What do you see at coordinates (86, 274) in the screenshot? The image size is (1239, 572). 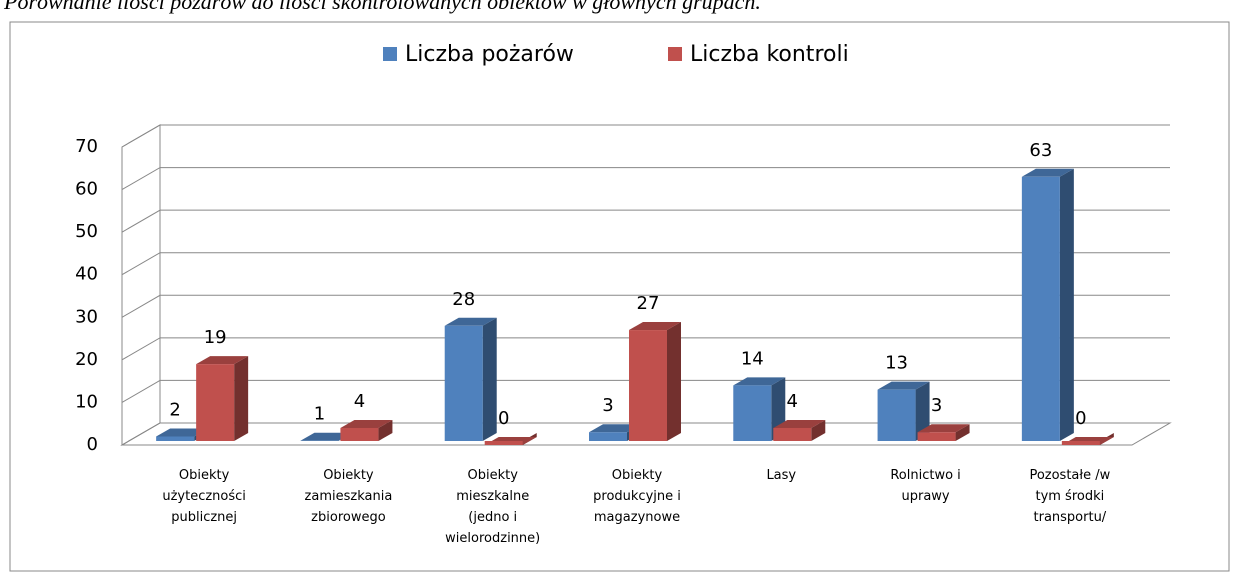 I see `y-tick-label: 40` at bounding box center [86, 274].